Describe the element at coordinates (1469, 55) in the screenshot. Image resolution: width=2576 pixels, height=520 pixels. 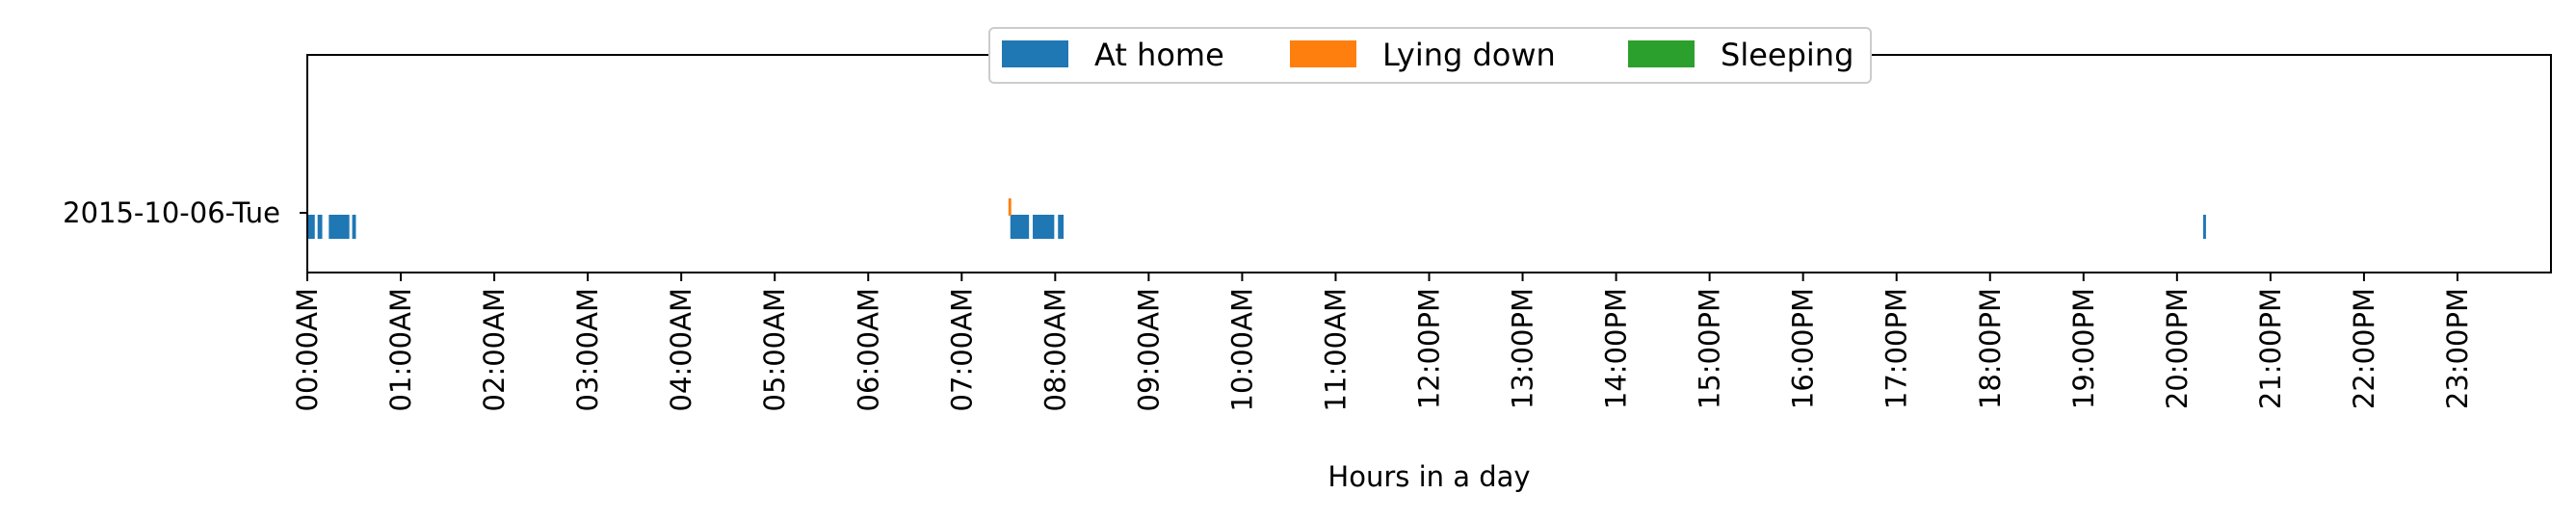
I see `legend-label: Lying down` at that location.